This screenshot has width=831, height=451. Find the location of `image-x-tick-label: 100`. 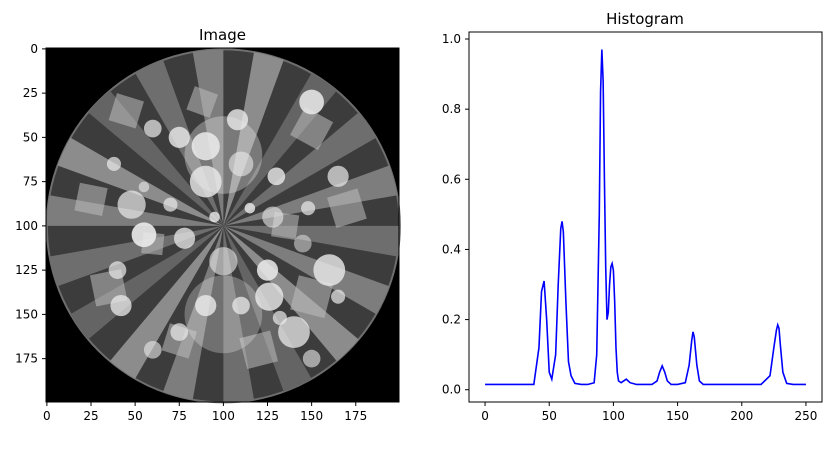

image-x-tick-label: 100 is located at coordinates (223, 416).